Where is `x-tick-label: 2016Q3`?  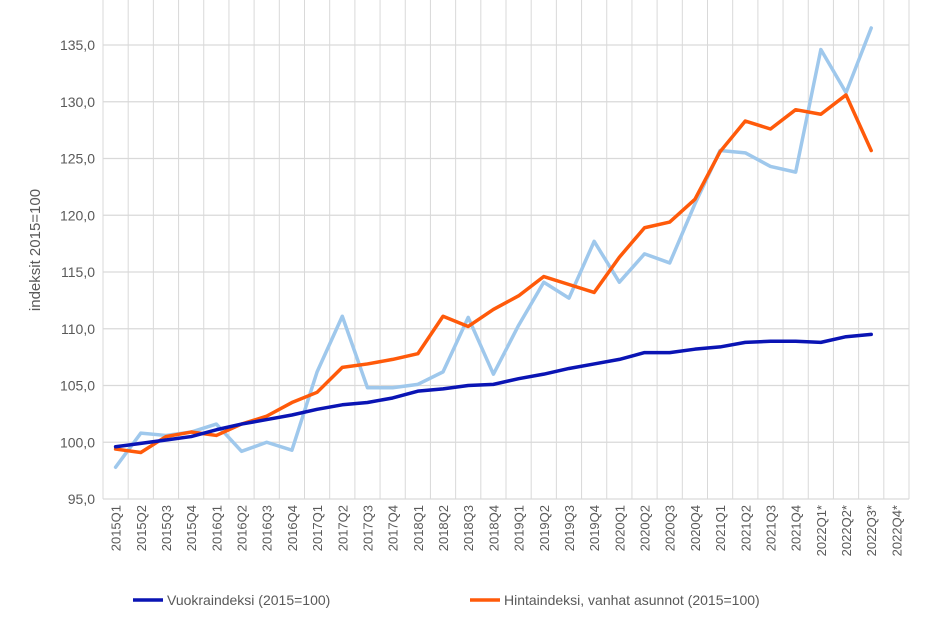
x-tick-label: 2016Q3 is located at coordinates (267, 528).